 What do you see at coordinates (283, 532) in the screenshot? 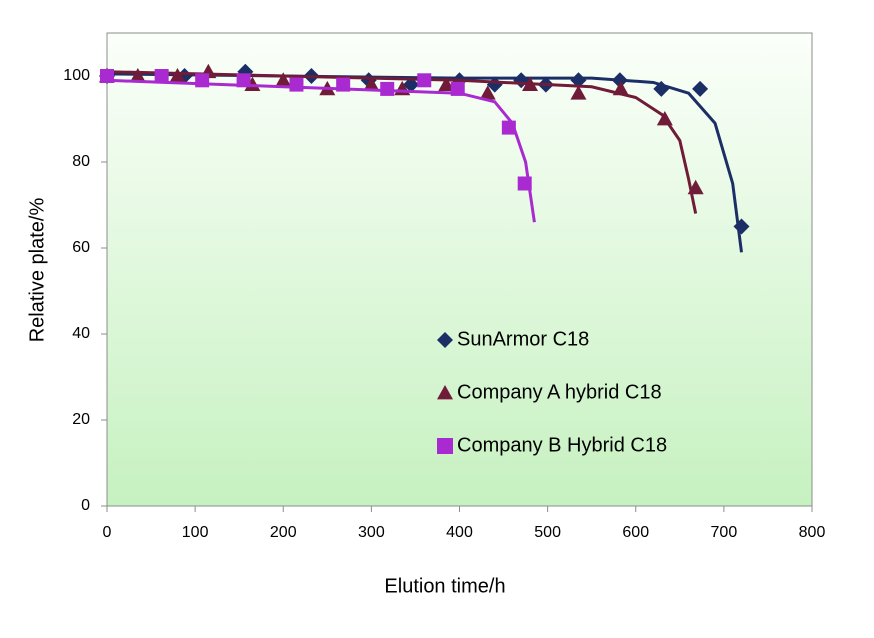
I see `x-tick-label: 200` at bounding box center [283, 532].